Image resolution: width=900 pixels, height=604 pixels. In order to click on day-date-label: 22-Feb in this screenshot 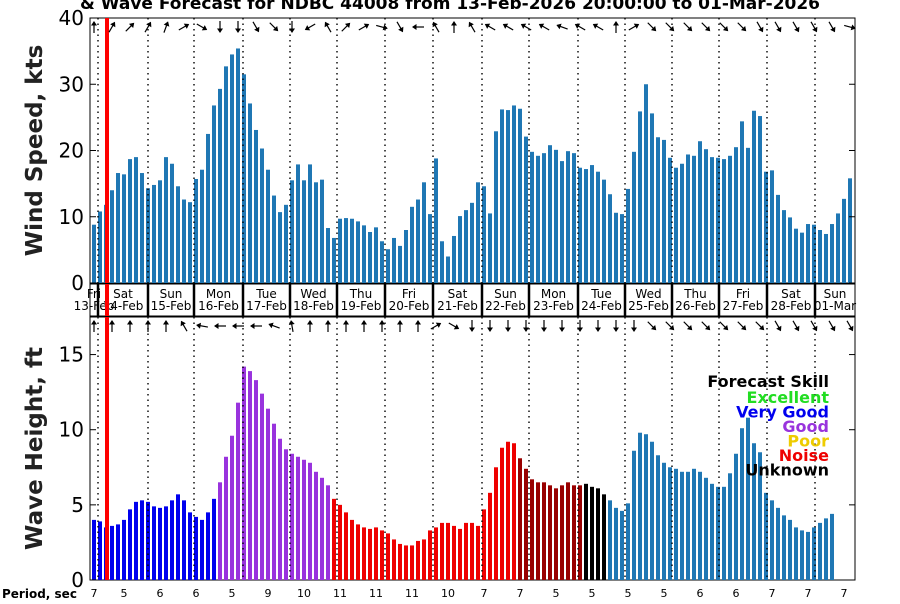, I will do `click(505, 306)`.